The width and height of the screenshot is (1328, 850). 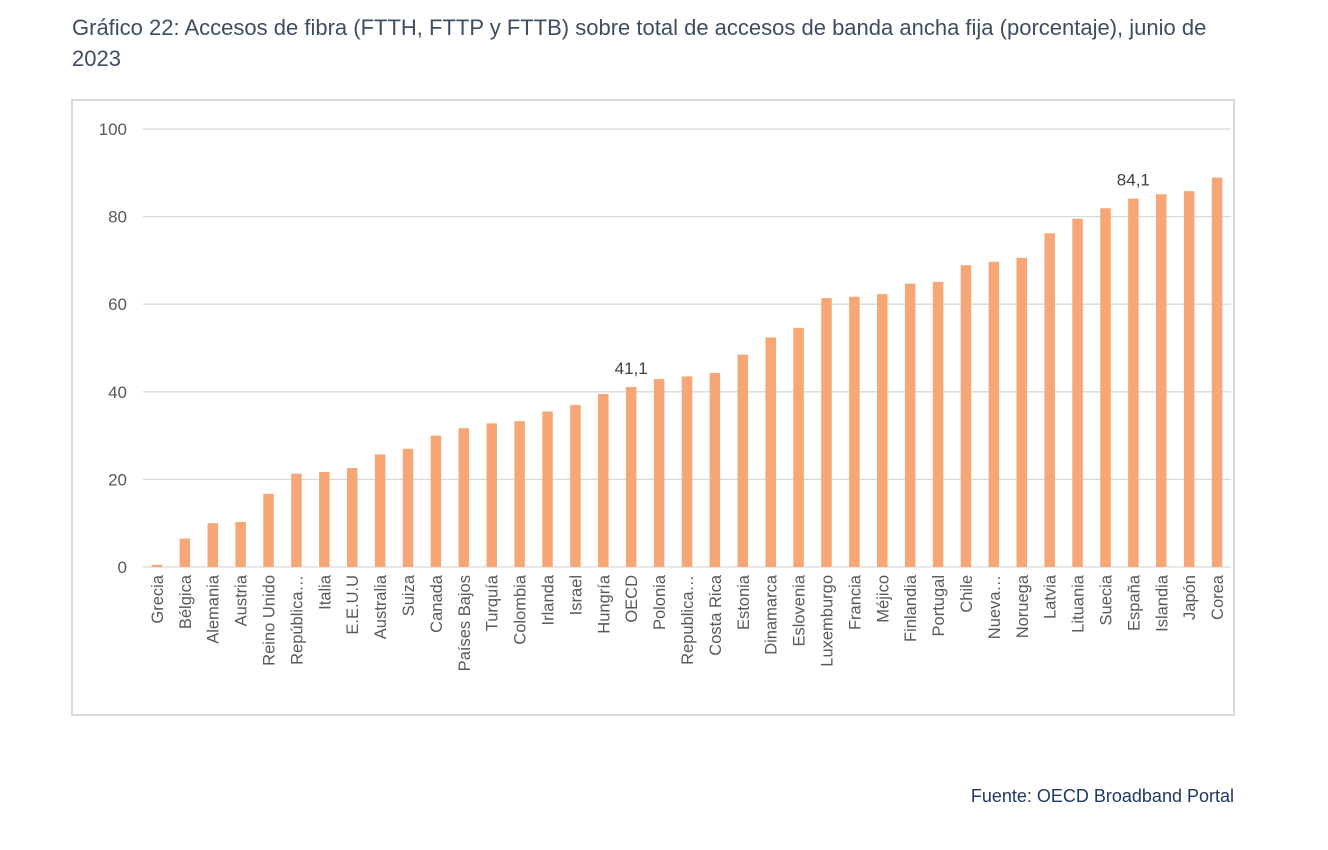 I want to click on x-tick-label: España, so click(x=1134, y=602).